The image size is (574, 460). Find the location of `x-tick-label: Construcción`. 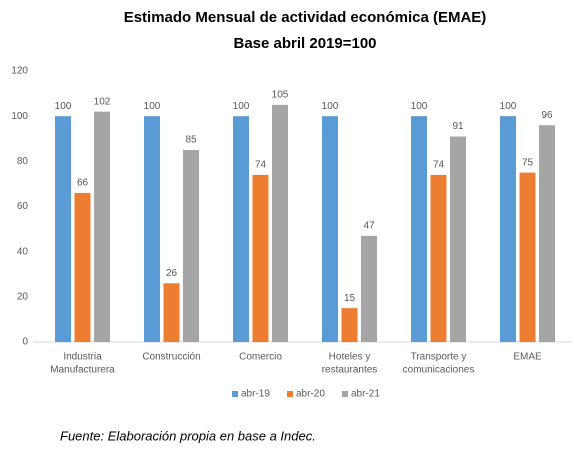

x-tick-label: Construcción is located at coordinates (171, 357).